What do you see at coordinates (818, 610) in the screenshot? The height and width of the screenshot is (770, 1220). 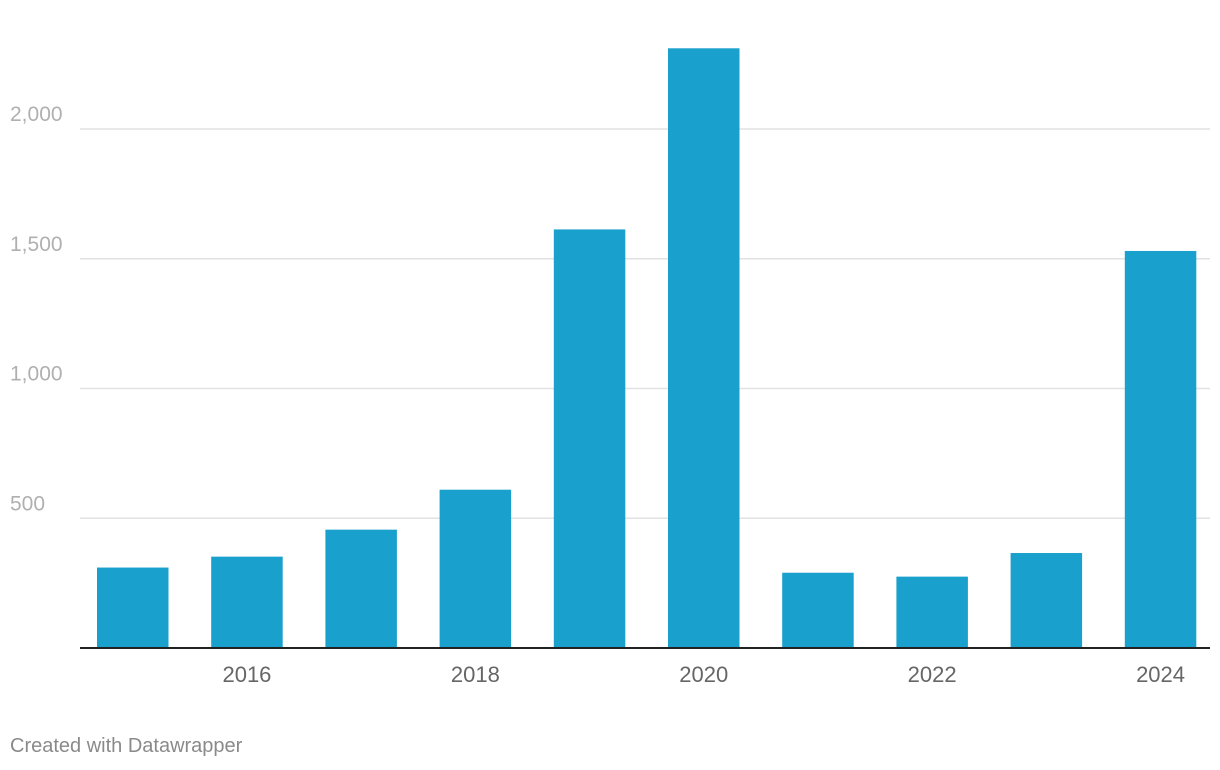 I see `bar-2021` at bounding box center [818, 610].